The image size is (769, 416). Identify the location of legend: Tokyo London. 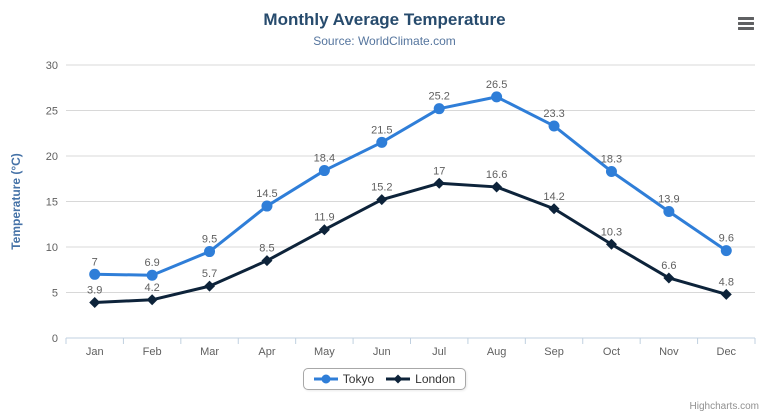
(384, 379).